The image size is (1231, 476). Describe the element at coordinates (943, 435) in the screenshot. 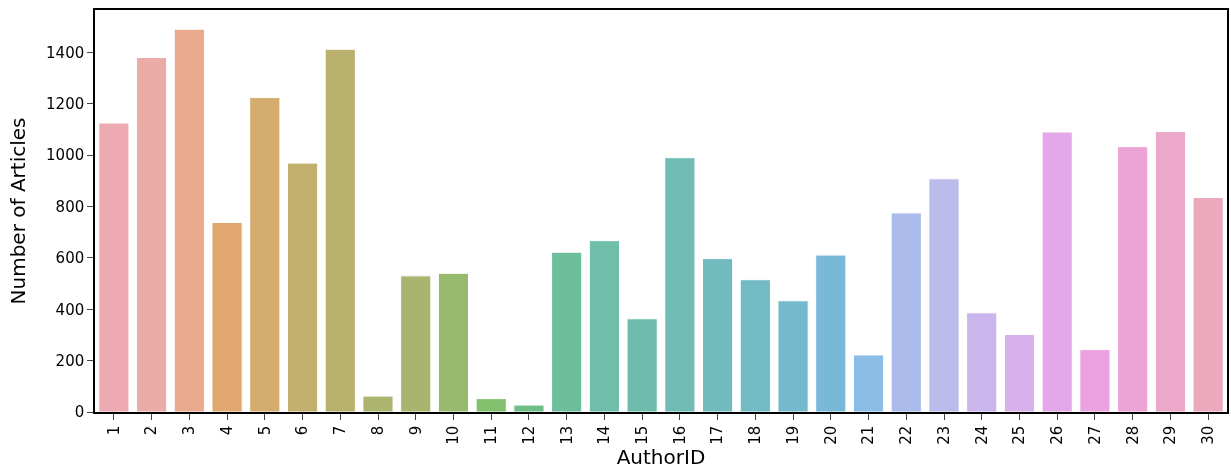

I see `x-tick-label: 23` at that location.